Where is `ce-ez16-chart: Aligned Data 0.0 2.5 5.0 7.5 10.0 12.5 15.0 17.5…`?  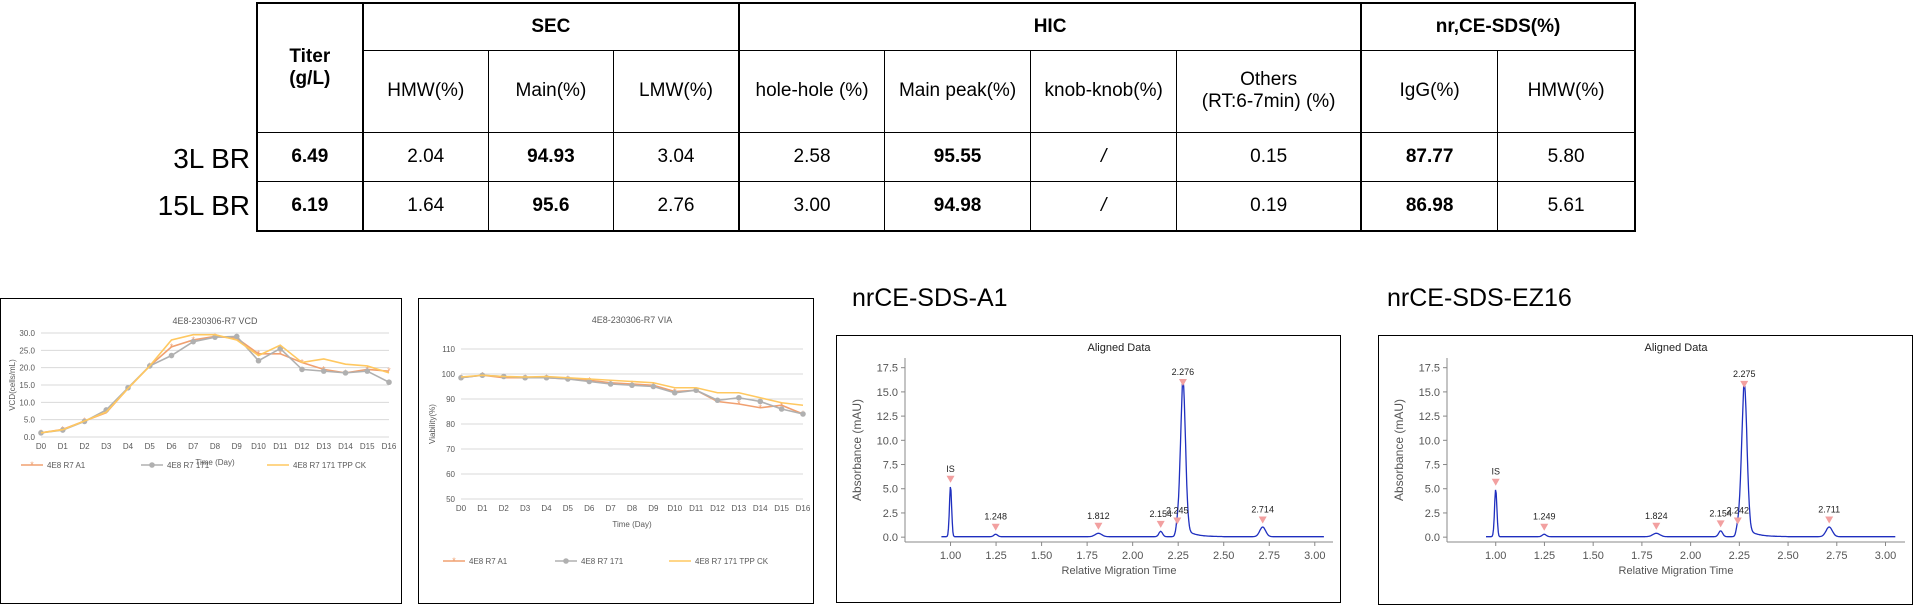 ce-ez16-chart: Aligned Data 0.0 2.5 5.0 7.5 10.0 12.5 15.0 17.5… is located at coordinates (1648, 459).